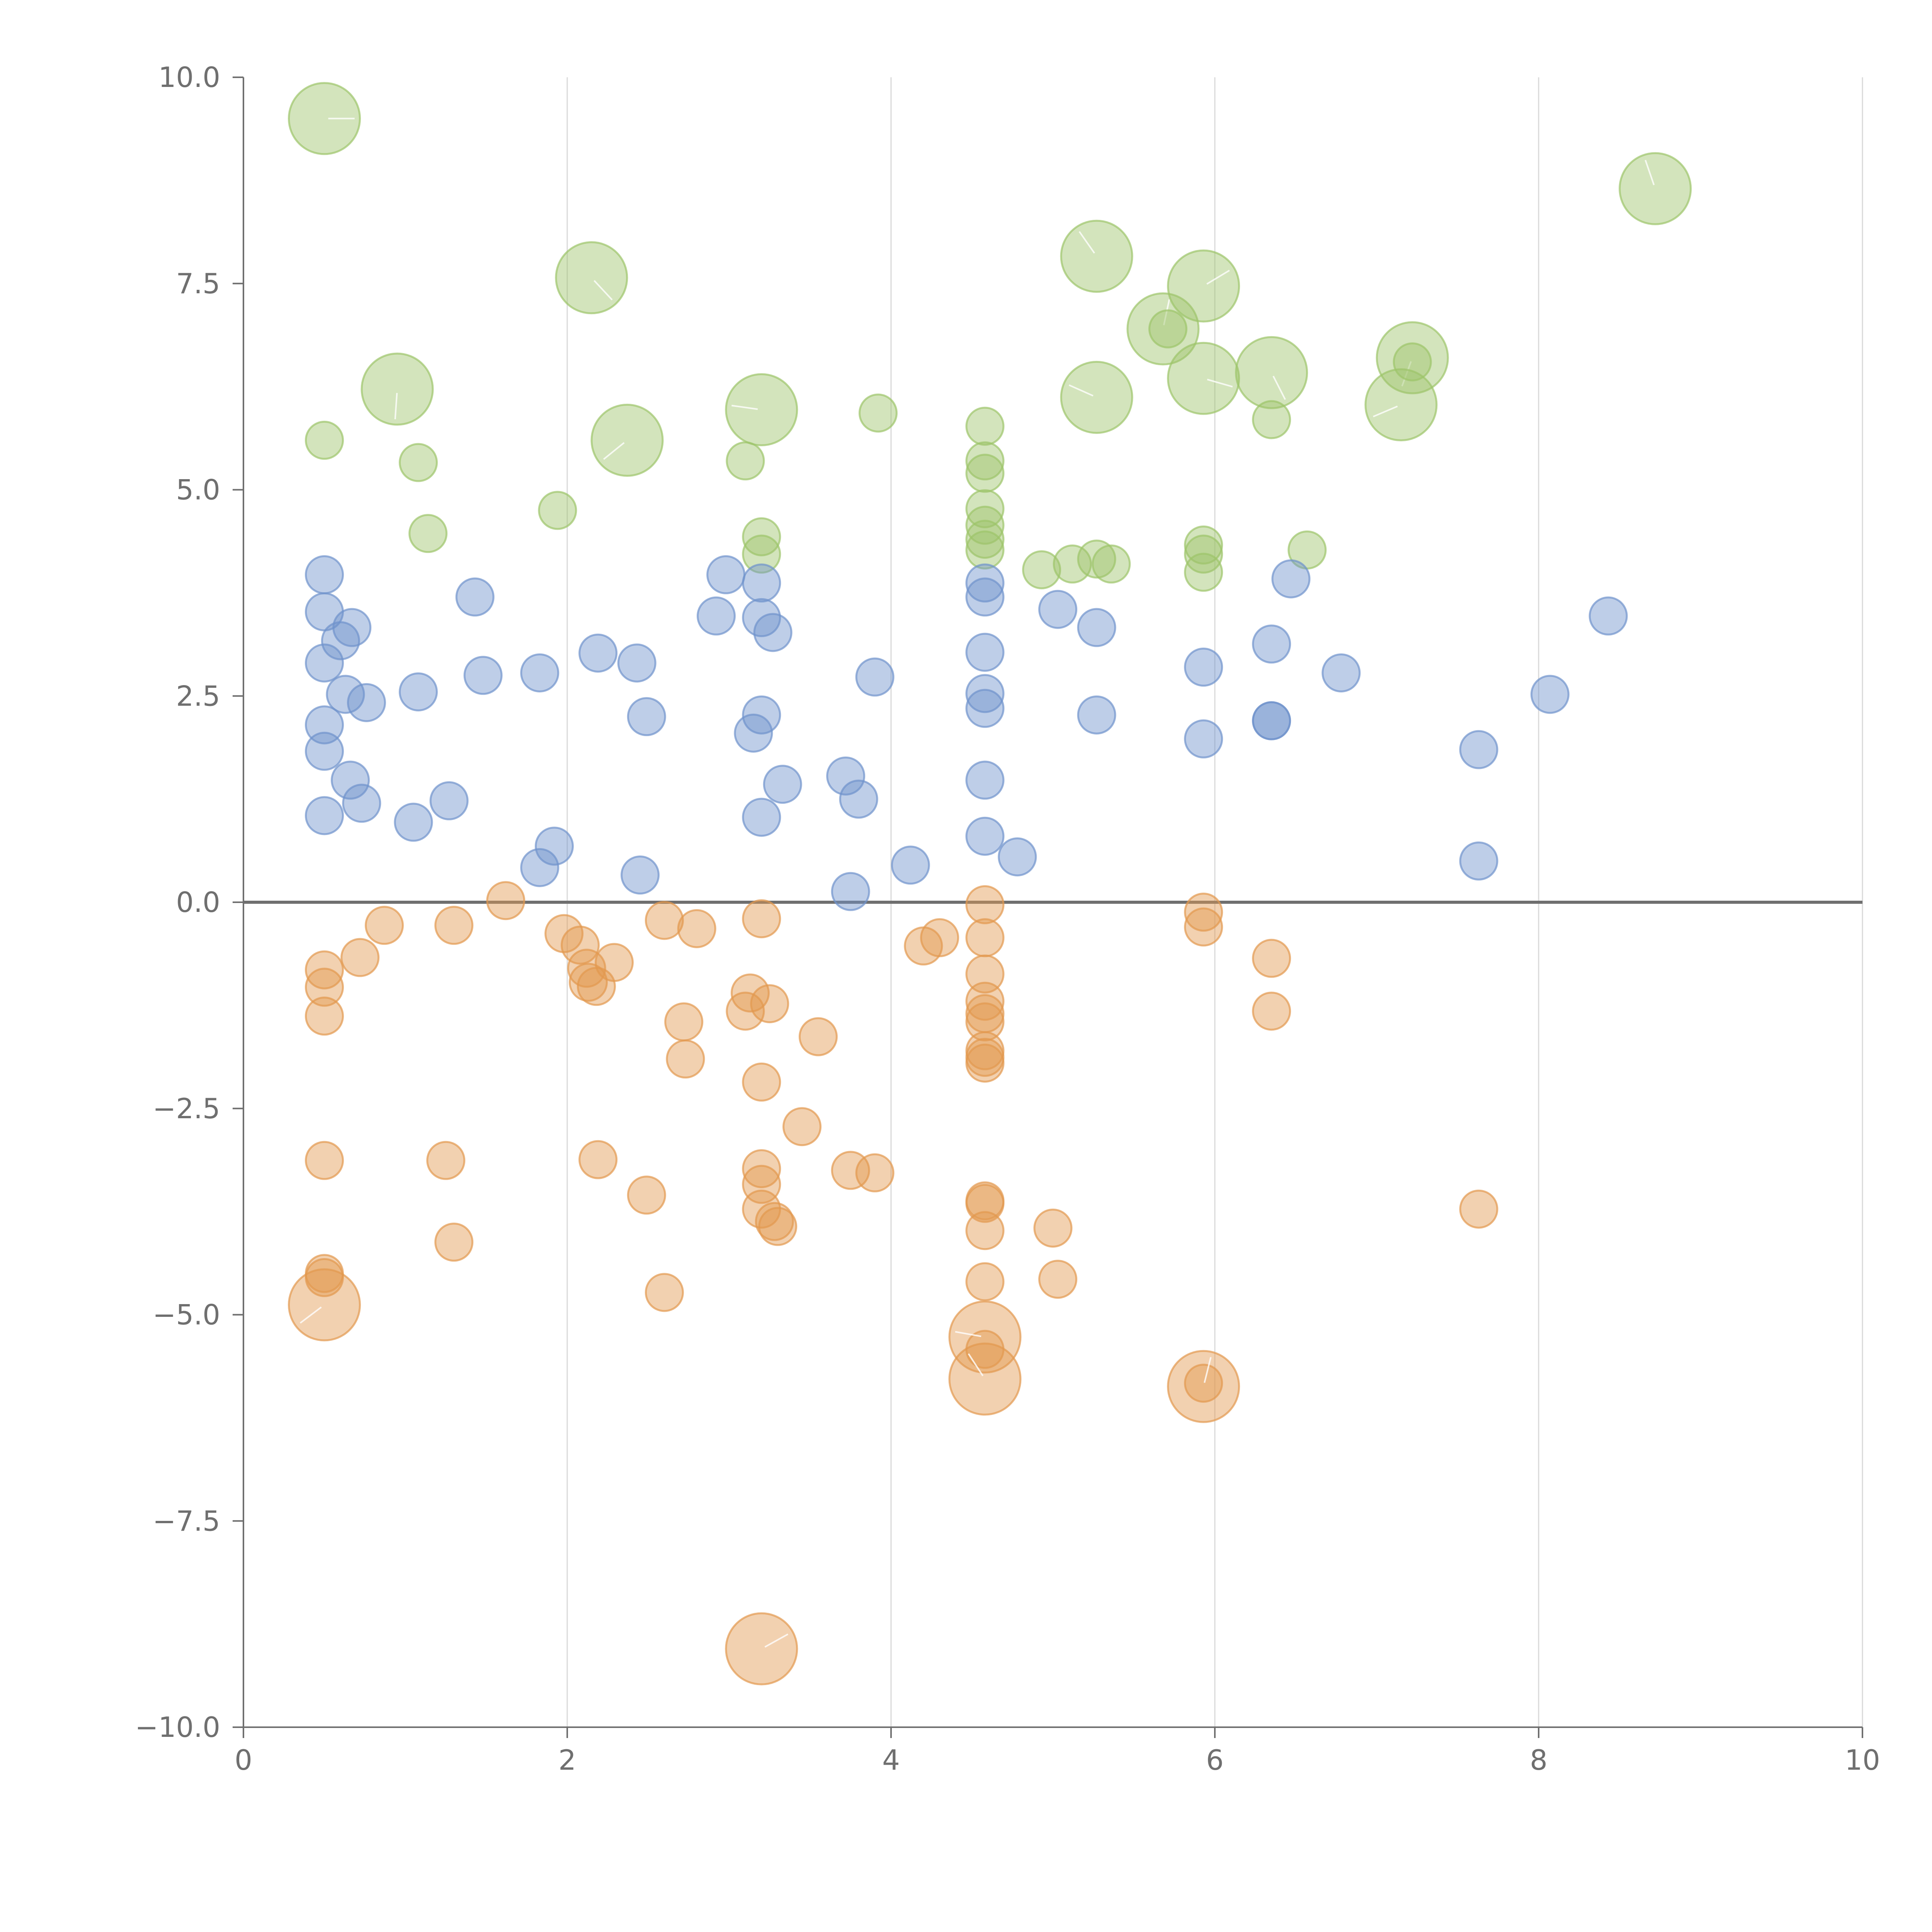 Image resolution: width=1932 pixels, height=1932 pixels. I want to click on y-tick-label-1: 7.5, so click(198, 284).